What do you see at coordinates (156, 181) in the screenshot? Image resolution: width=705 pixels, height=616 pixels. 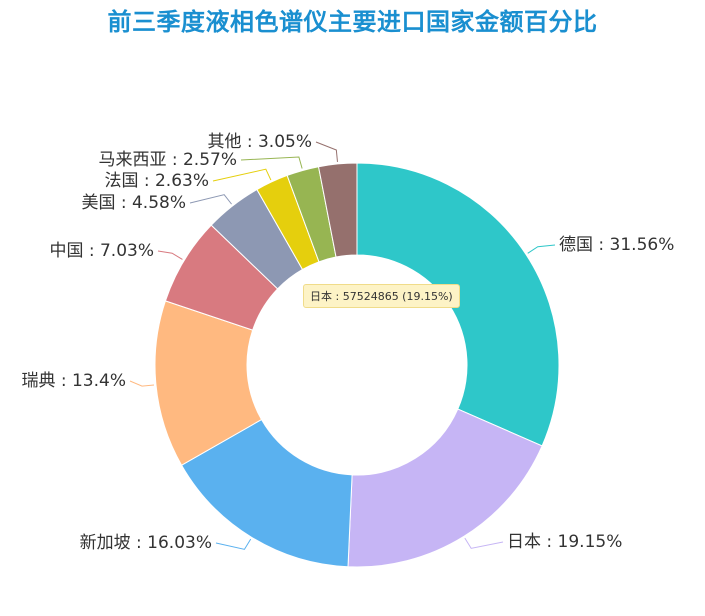 I see `slice-label-法国: 法国 : 2.63%` at bounding box center [156, 181].